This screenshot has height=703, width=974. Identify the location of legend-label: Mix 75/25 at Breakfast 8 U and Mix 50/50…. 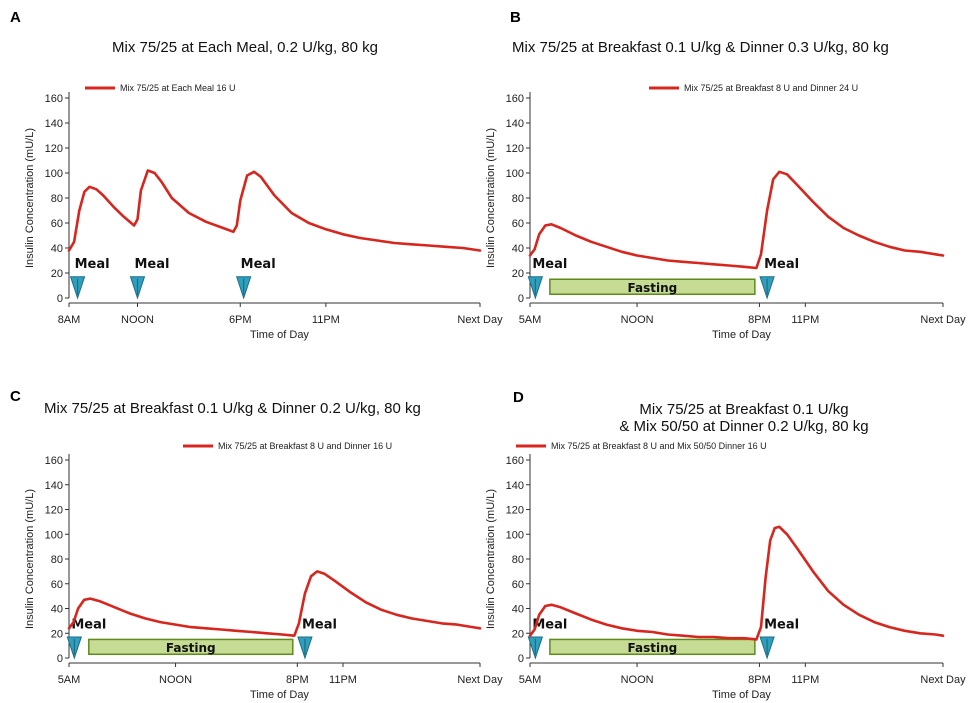
(659, 446).